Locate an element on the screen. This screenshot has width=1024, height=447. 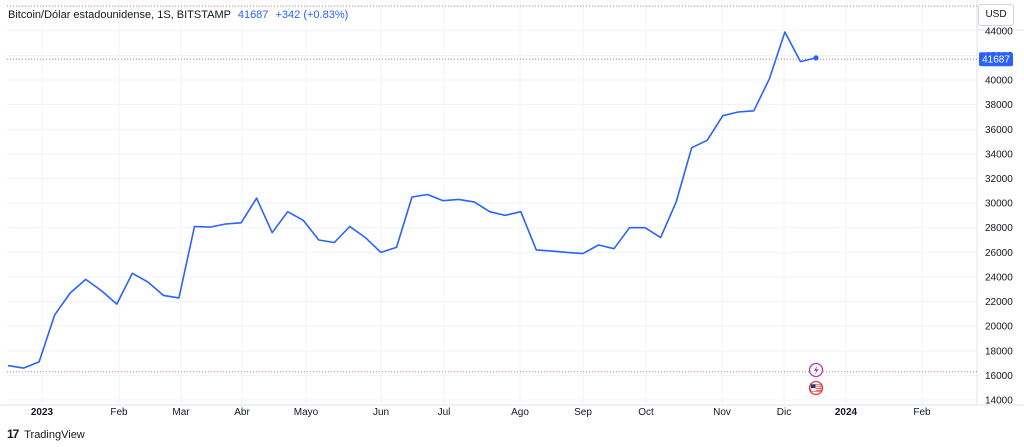
y-tick-label: 18000 is located at coordinates (999, 351).